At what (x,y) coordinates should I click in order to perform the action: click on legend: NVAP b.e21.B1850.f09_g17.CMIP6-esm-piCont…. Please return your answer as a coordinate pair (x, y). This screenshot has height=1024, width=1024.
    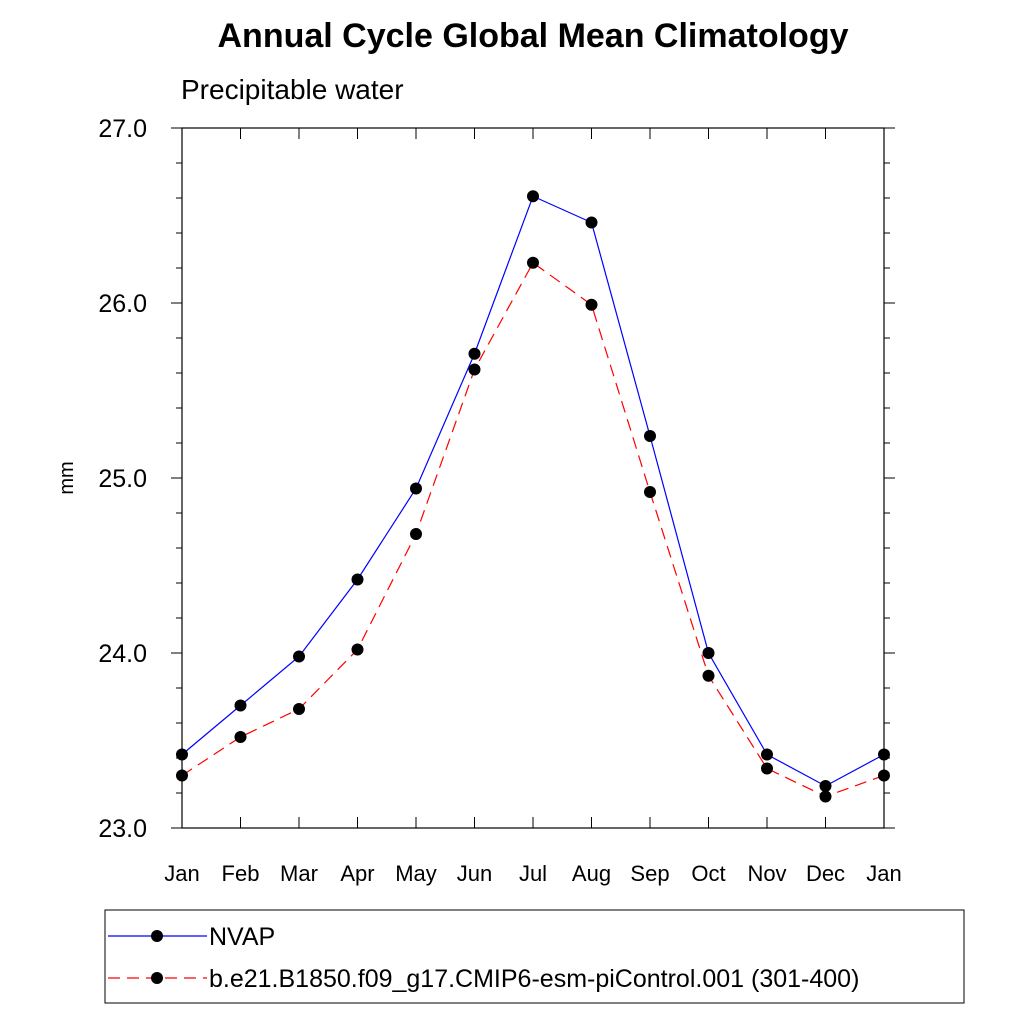
    Looking at the image, I should click on (483, 958).